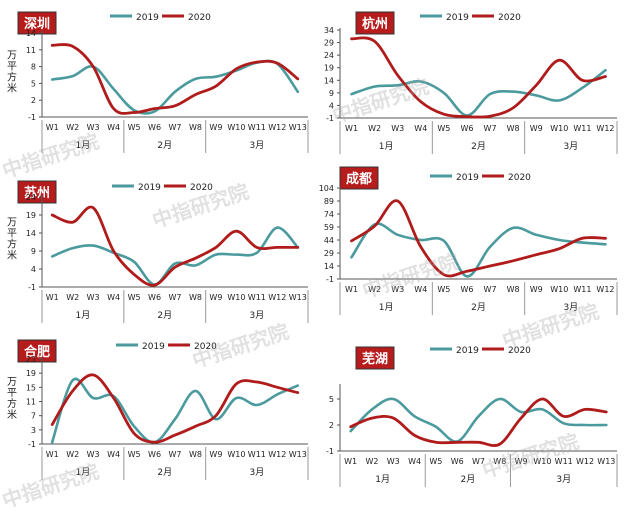  Describe the element at coordinates (375, 24) in the screenshot. I see `chart-title: 杭州` at that location.